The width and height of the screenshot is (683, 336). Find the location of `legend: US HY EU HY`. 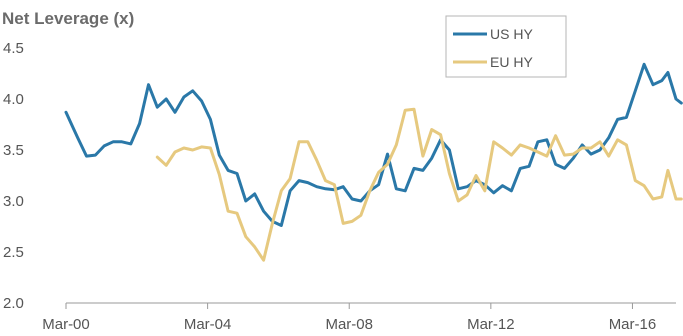

legend: US HY EU HY is located at coordinates (506, 46).